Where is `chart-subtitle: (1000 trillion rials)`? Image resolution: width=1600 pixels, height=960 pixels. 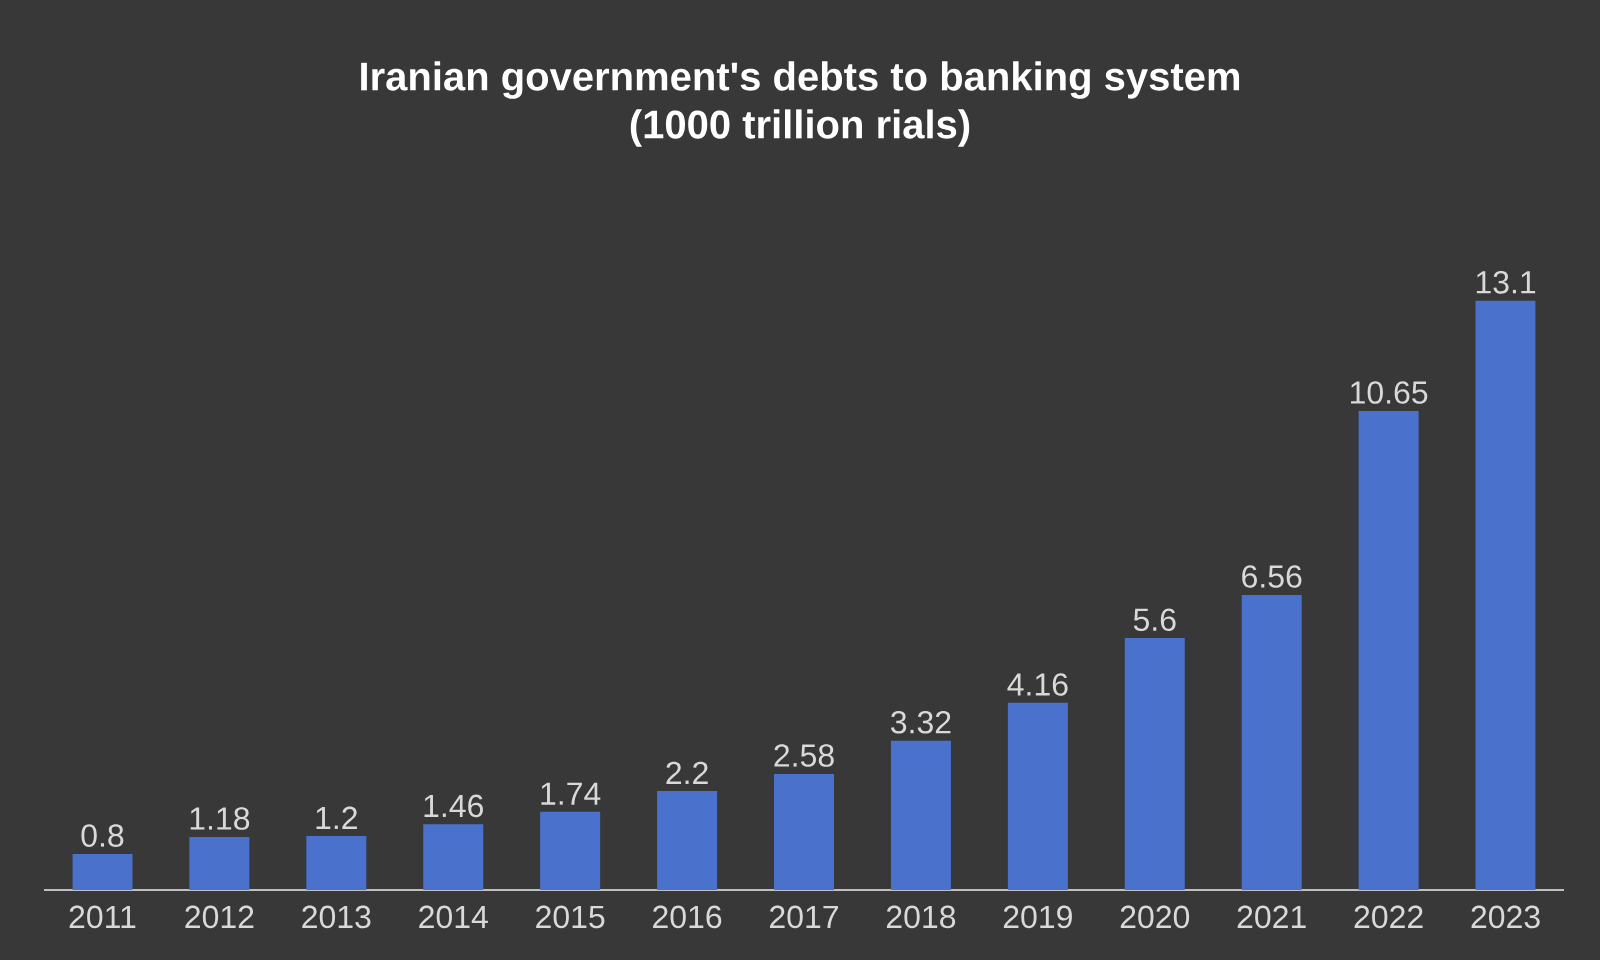 chart-subtitle: (1000 trillion rials) is located at coordinates (800, 128).